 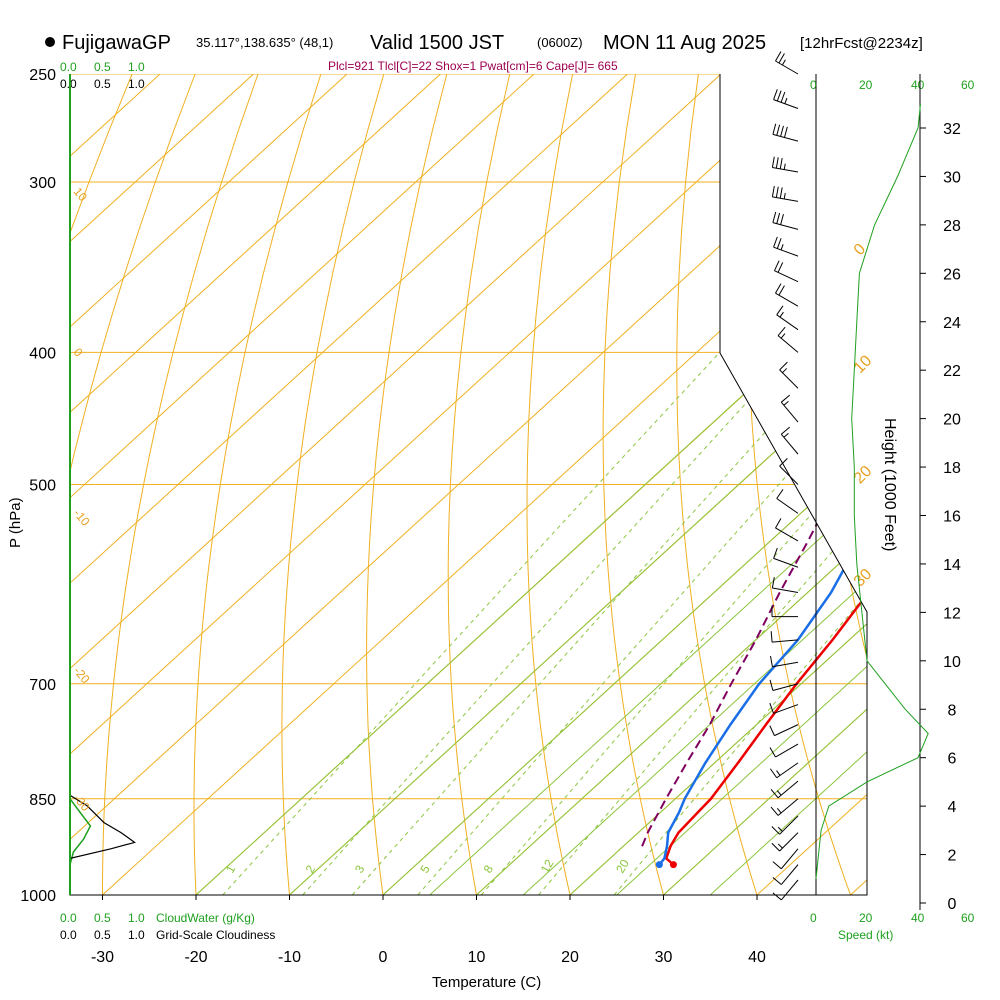 What do you see at coordinates (215, 935) in the screenshot?
I see `bottom-cloudiness-label: Grid-Scale Cloudiness` at bounding box center [215, 935].